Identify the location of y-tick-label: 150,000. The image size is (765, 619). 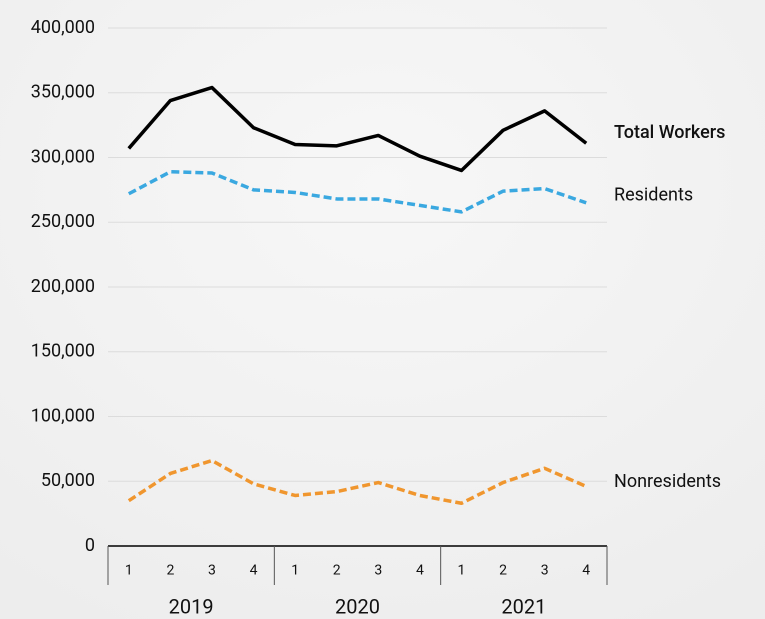
(63, 351).